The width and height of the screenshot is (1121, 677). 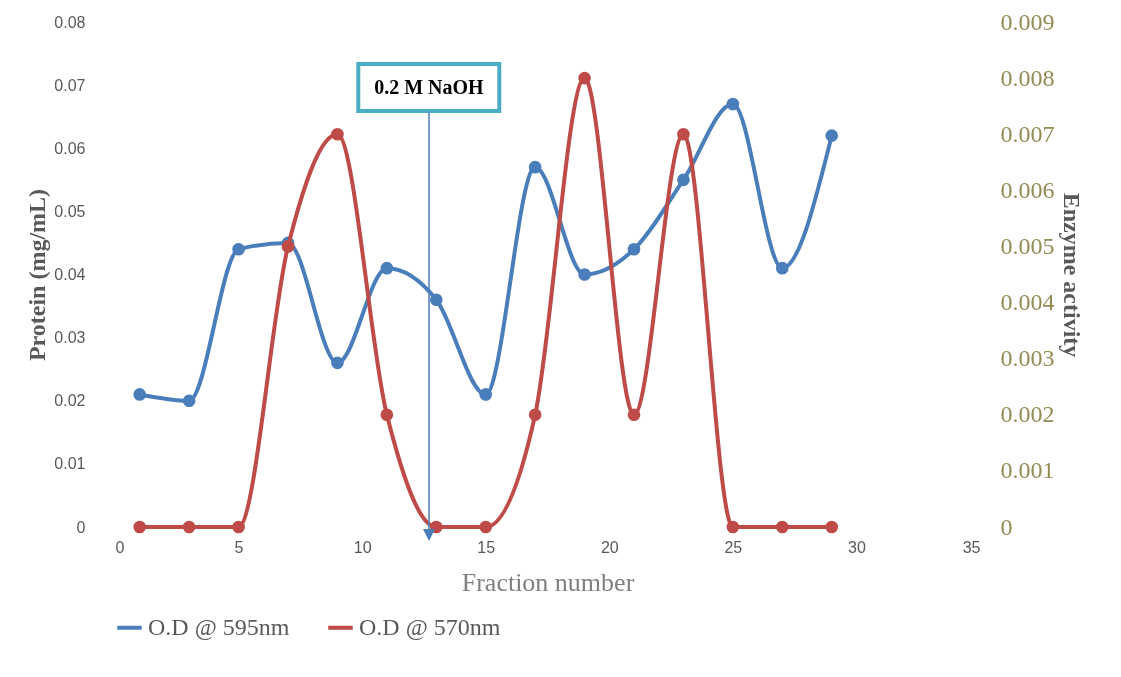 What do you see at coordinates (1027, 470) in the screenshot?
I see `y2-tick-label: 0.001` at bounding box center [1027, 470].